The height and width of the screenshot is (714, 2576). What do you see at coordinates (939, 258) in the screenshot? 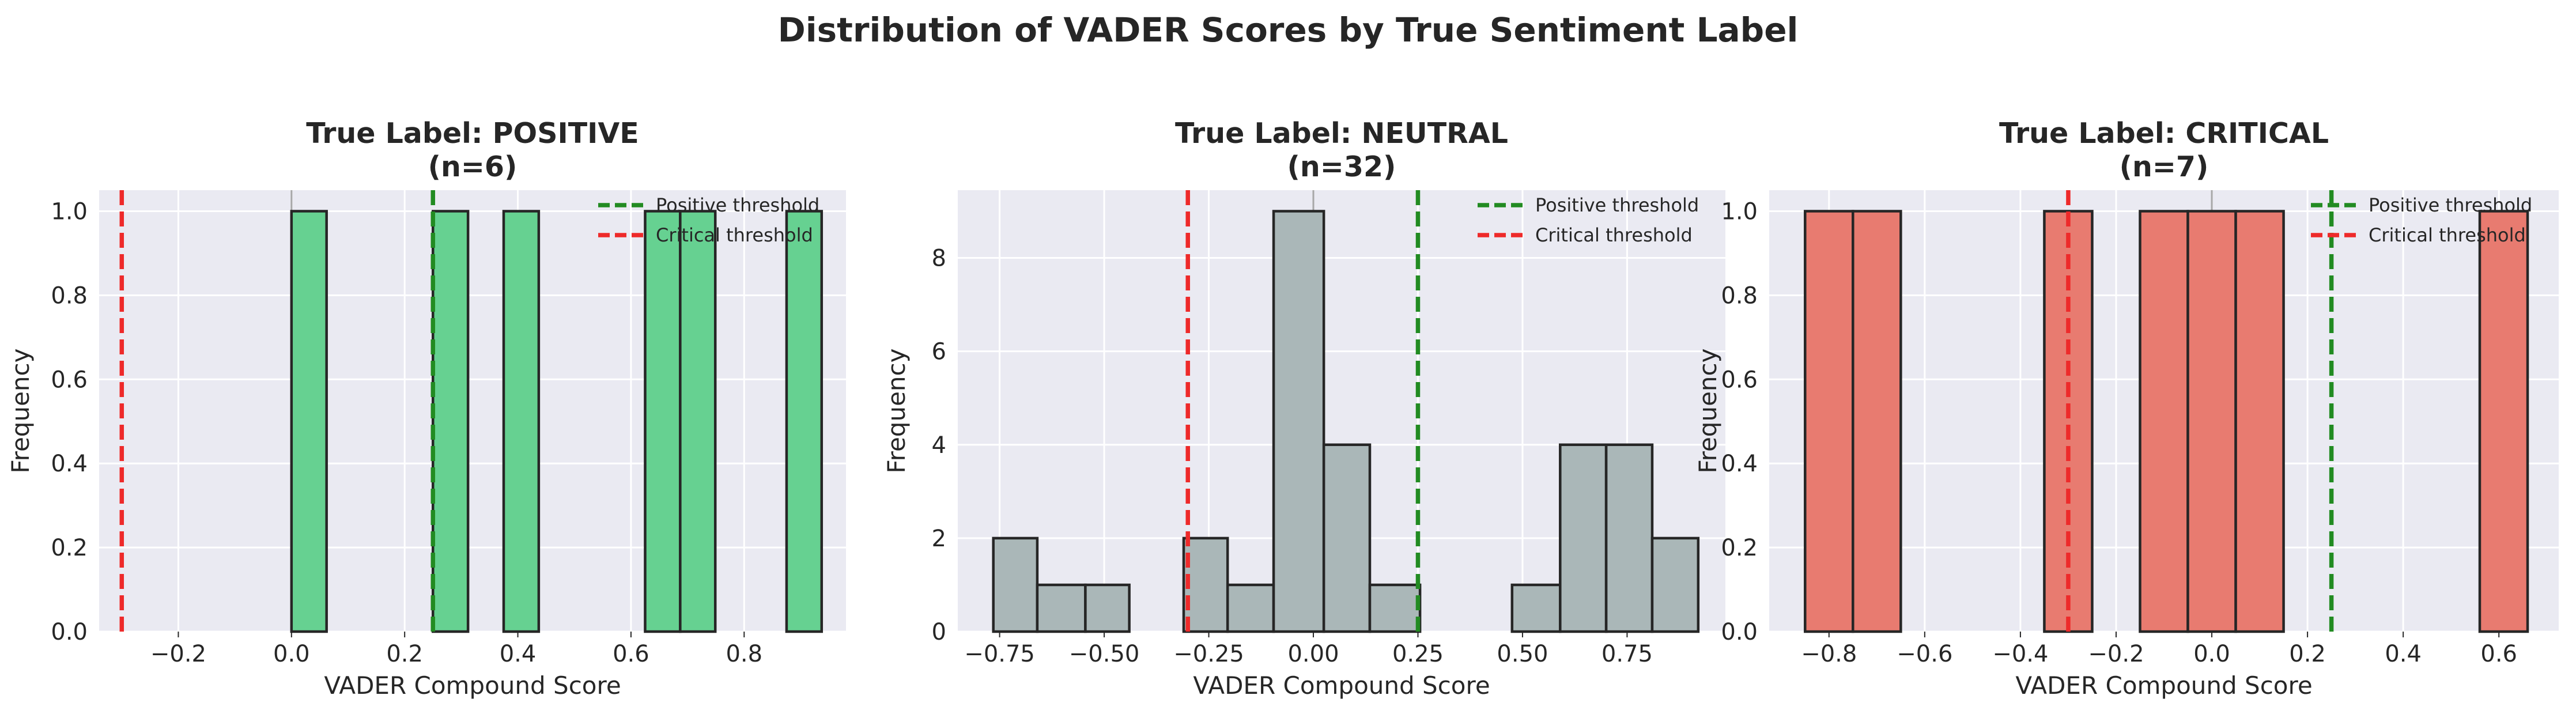
I see `y-tick-label: 8` at bounding box center [939, 258].